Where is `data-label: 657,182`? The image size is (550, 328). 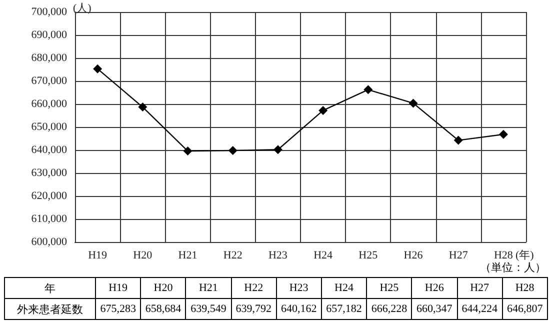
data-label: 657,182 is located at coordinates (344, 309).